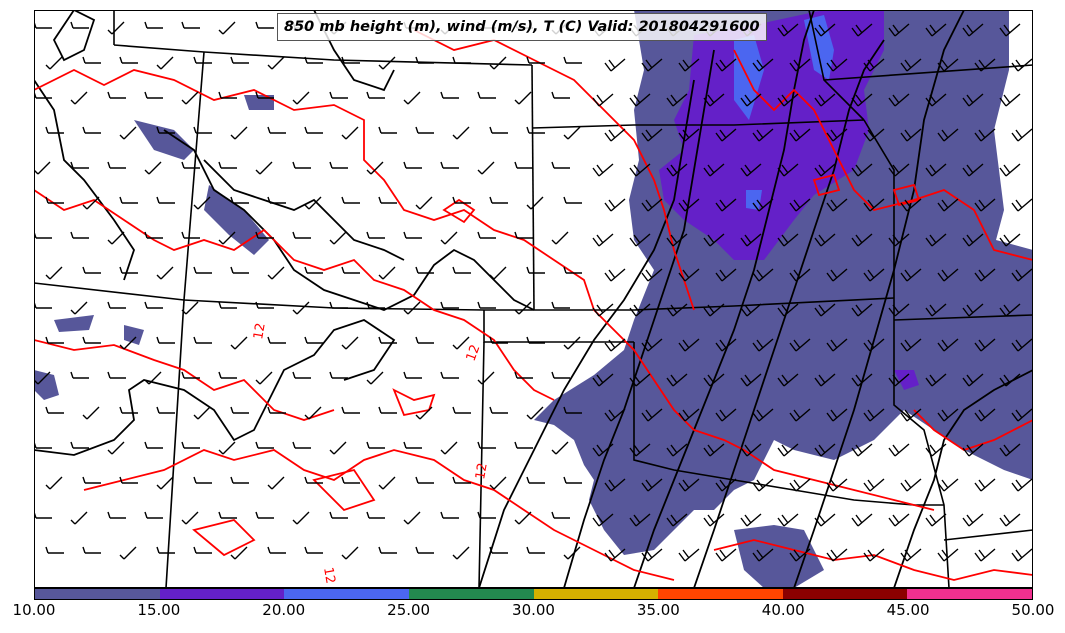  What do you see at coordinates (963, 317) in the screenshot?
I see `boundary-missouri` at bounding box center [963, 317].